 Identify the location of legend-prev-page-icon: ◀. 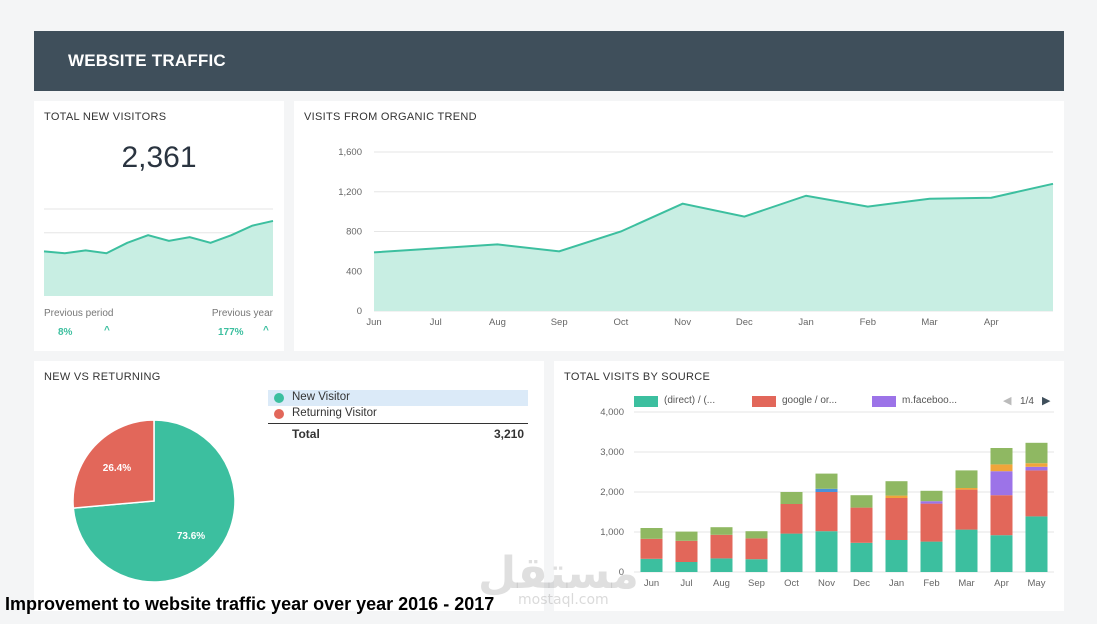
(1007, 401).